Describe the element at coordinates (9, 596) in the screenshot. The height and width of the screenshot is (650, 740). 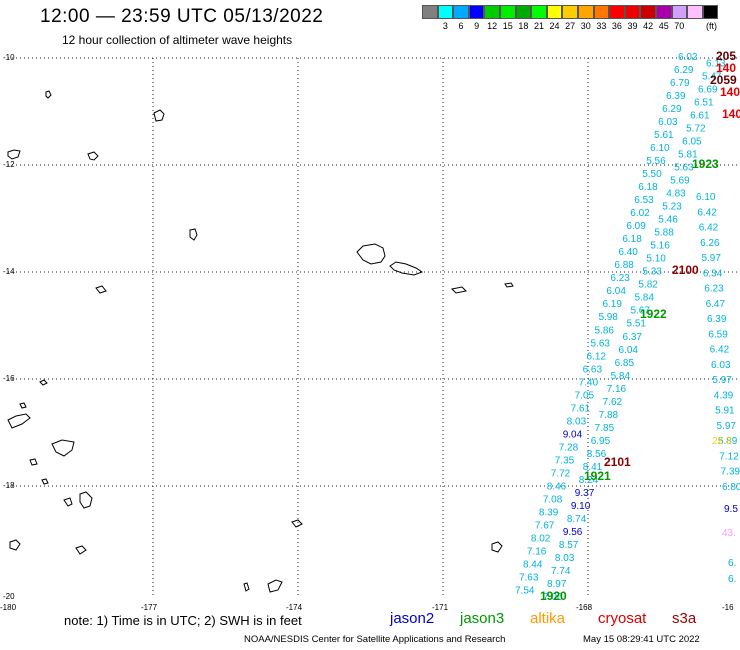
I see `lat-tick-label: -20` at that location.